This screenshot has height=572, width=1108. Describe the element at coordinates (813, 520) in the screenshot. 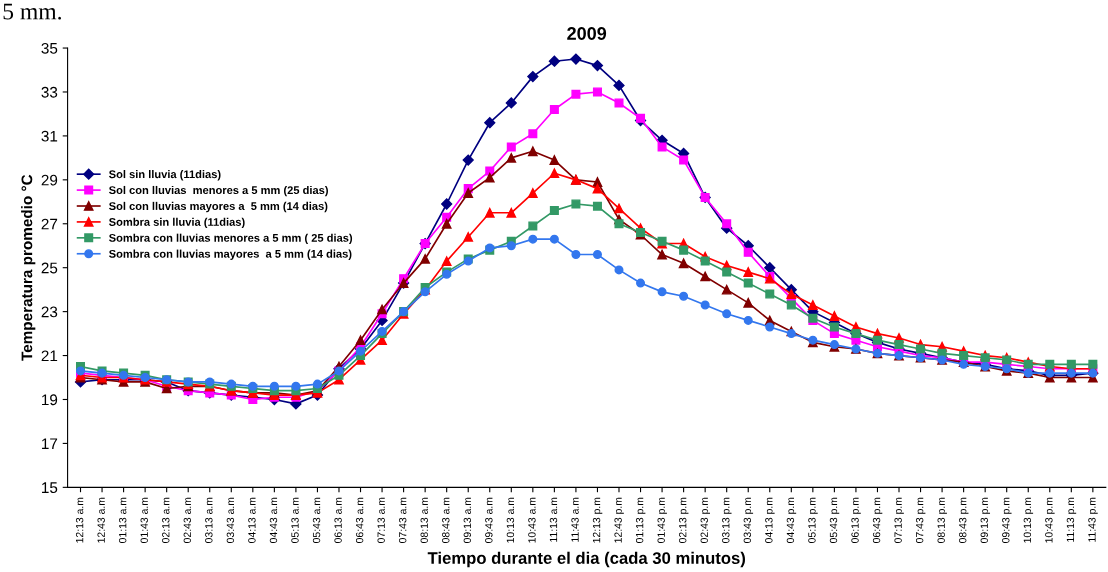

I see `x-tick-label: 05:13 p.m` at that location.